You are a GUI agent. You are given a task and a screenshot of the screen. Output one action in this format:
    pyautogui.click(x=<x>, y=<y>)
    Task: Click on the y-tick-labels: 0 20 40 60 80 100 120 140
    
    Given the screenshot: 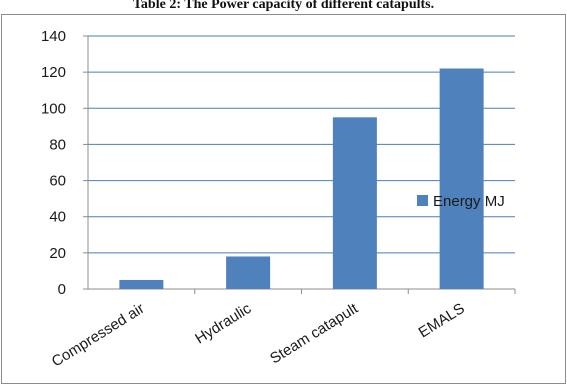 What is the action you would take?
    pyautogui.click(x=53, y=163)
    